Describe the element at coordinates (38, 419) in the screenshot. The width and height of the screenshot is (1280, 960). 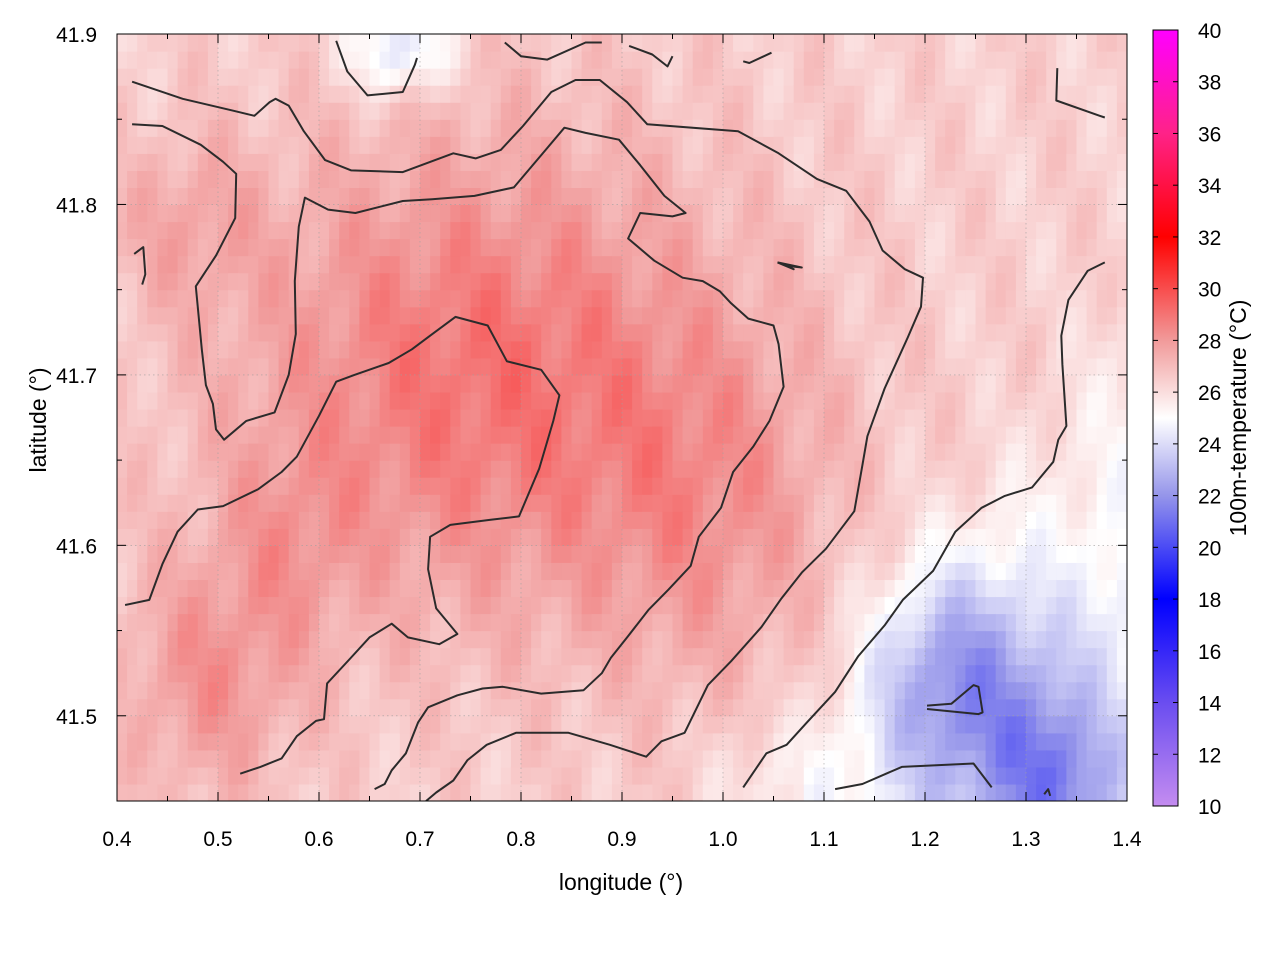
I see `y-axis-label: latitude (°)` at that location.